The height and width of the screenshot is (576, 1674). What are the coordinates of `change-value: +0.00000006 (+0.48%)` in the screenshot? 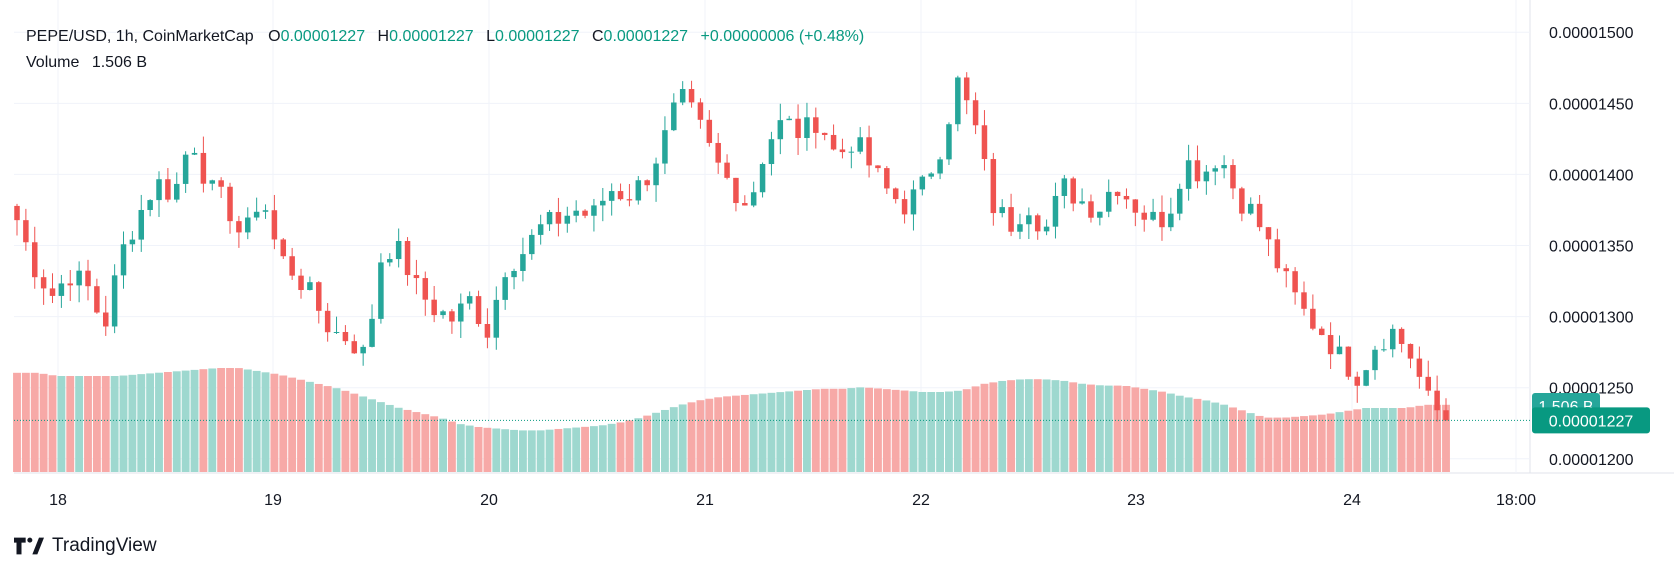 It's located at (782, 36).